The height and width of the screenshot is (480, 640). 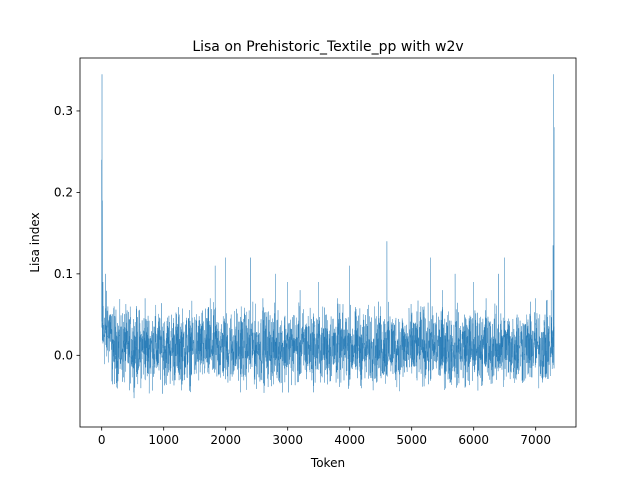 What do you see at coordinates (535, 440) in the screenshot?
I see `x-tick-label: 7000` at bounding box center [535, 440].